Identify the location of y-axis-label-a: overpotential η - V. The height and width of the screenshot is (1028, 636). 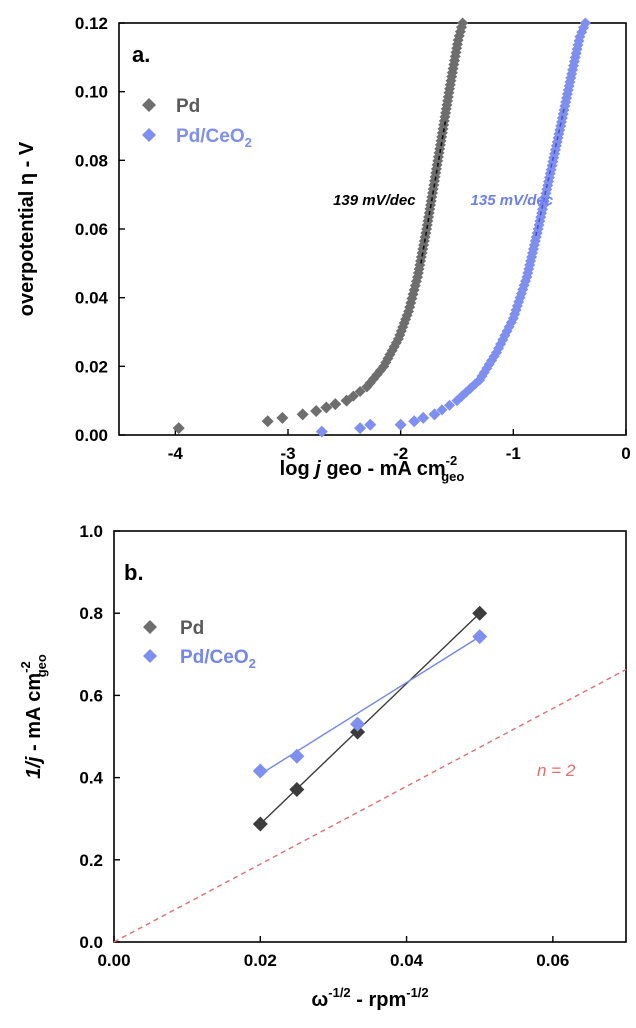
(27, 228).